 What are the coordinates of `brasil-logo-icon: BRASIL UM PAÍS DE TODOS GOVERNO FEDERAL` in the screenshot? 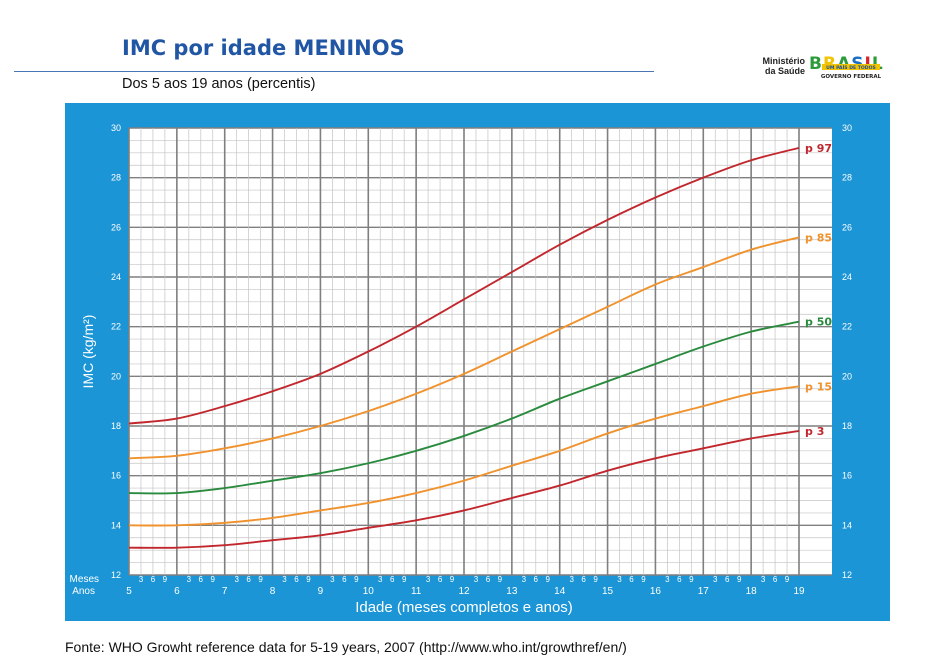 It's located at (851, 67).